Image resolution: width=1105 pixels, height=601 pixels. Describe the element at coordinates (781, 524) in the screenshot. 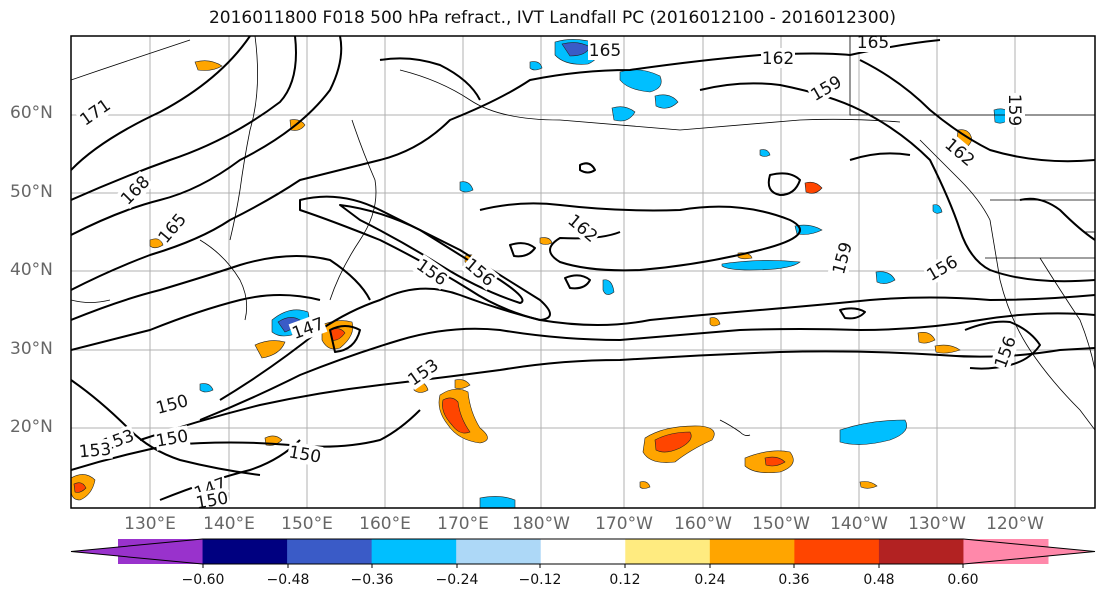

I see `lon-label: 150°W` at that location.